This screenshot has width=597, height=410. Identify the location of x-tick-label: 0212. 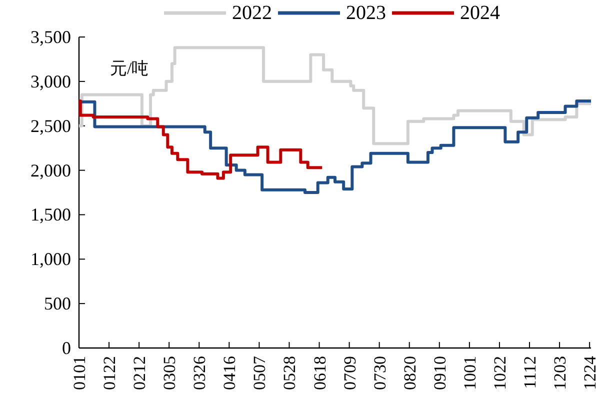
(140, 373).